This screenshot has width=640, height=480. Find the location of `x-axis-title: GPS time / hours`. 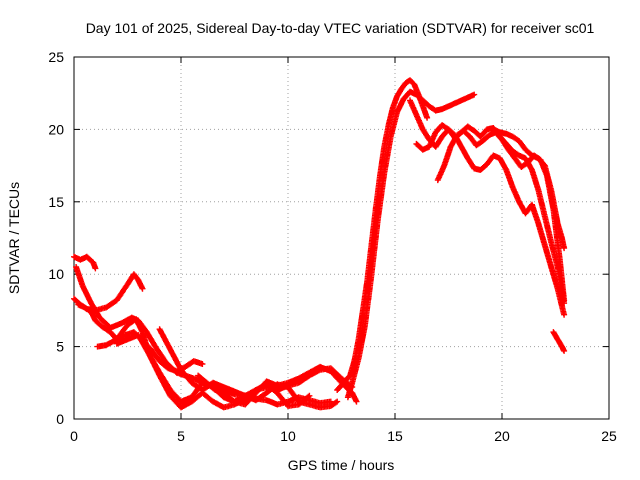

x-axis-title: GPS time / hours is located at coordinates (341, 465).